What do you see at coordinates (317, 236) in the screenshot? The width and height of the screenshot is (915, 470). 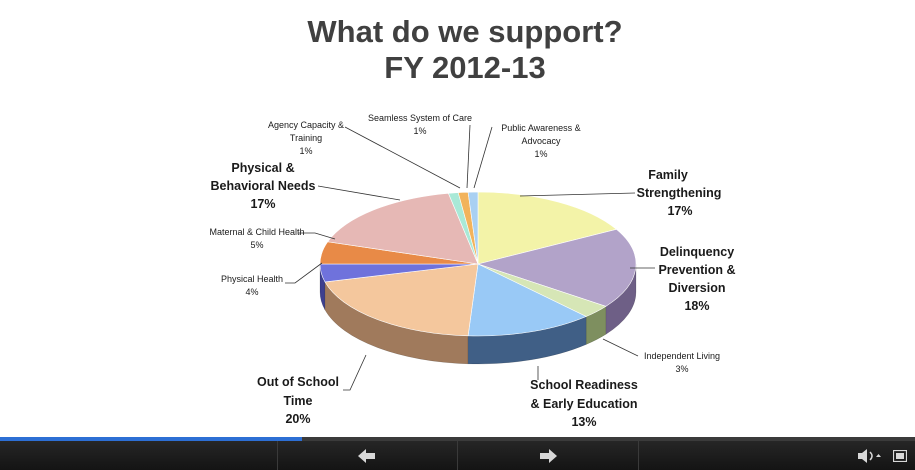 I see `leader-maternal` at bounding box center [317, 236].